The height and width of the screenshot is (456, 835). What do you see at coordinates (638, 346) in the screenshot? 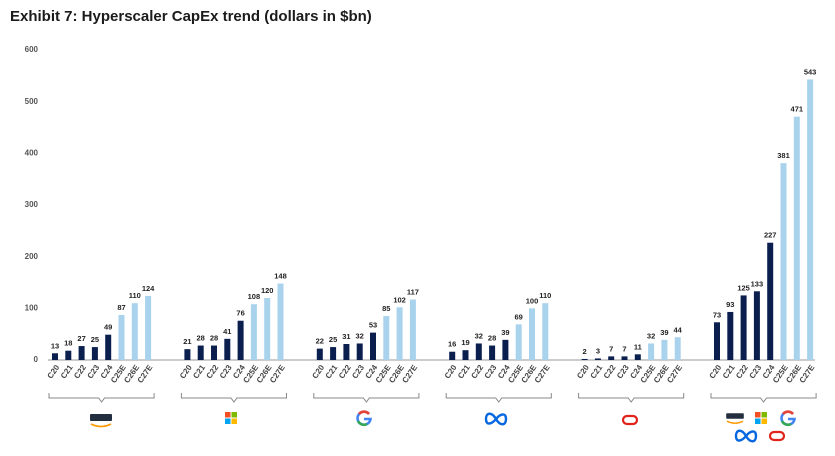
I see `value-label: 11` at bounding box center [638, 346].